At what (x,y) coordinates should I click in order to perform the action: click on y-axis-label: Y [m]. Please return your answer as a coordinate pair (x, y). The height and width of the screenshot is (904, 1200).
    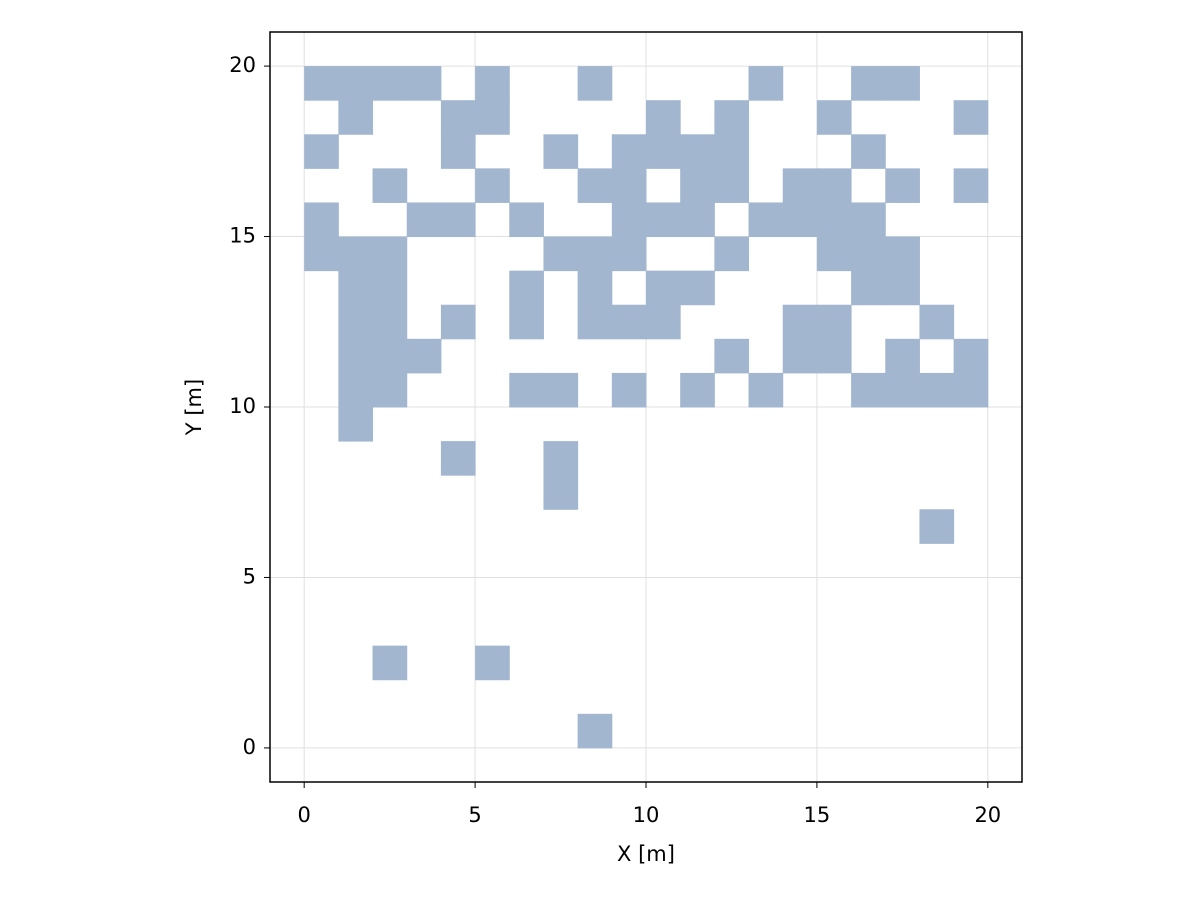
    Looking at the image, I should click on (194, 407).